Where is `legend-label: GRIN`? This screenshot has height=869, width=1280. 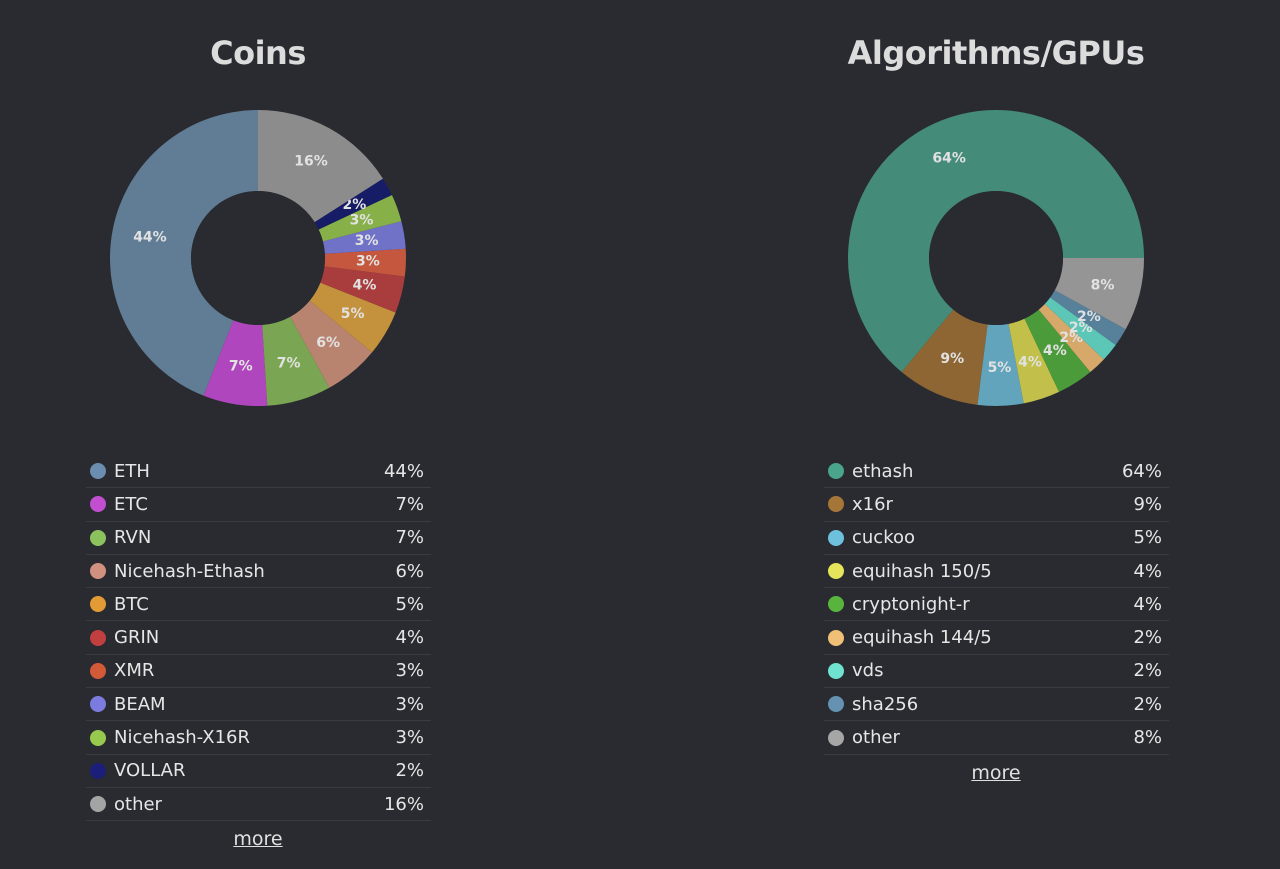 legend-label: GRIN is located at coordinates (137, 638).